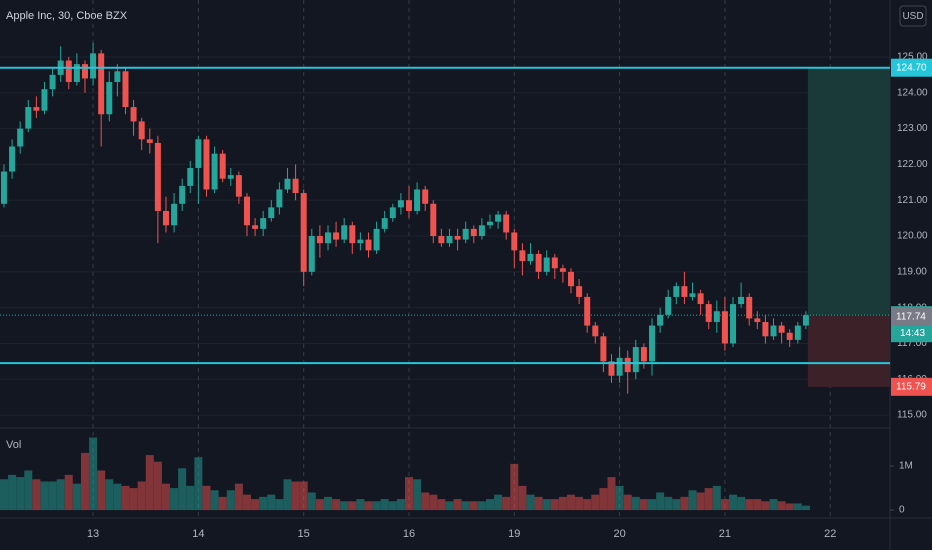  I want to click on x-tick-label: 13, so click(93, 534).